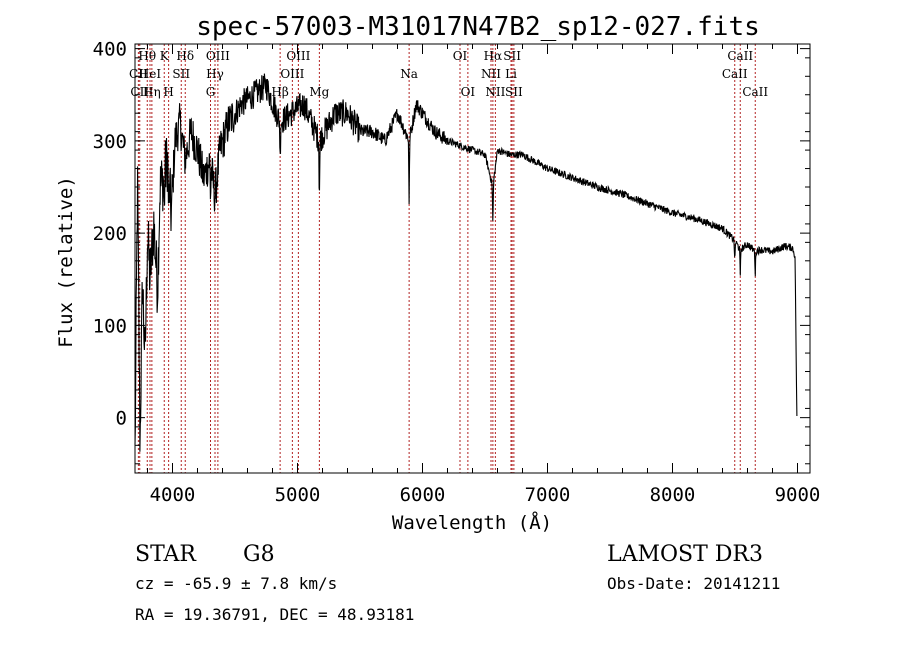  What do you see at coordinates (478, 27) in the screenshot?
I see `chart-title: spec-57003-M31017N47B2_sp12-027.fits` at bounding box center [478, 27].